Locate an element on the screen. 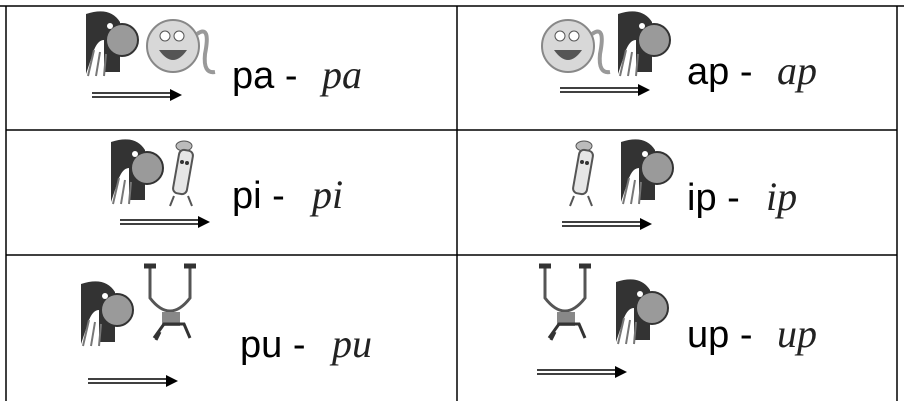 This screenshot has width=904, height=401. syllable: up - is located at coordinates (719, 335).